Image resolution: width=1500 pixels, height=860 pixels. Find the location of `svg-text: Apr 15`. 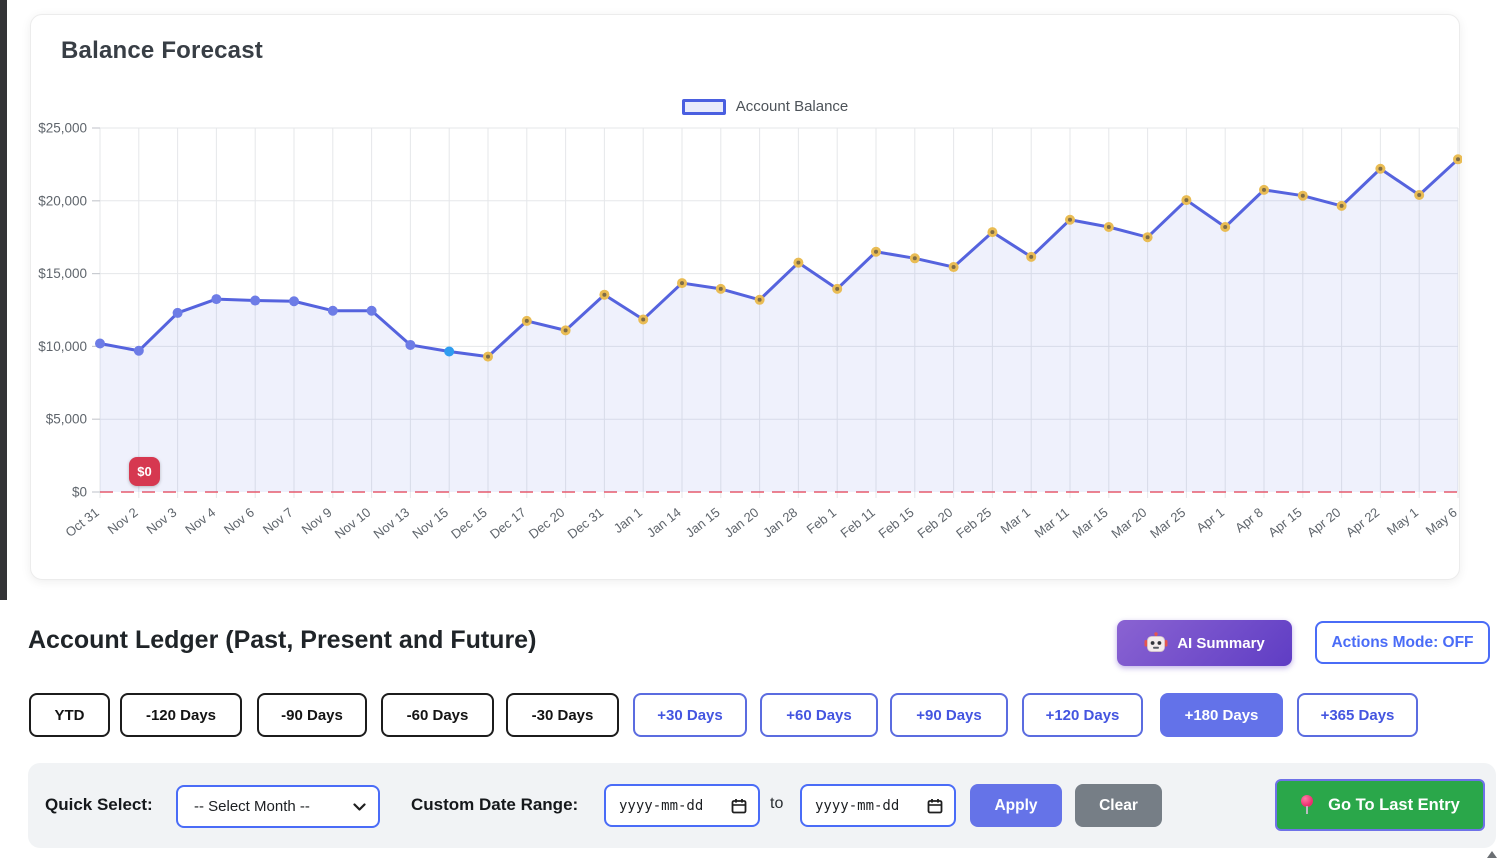

svg-text: Apr 15 is located at coordinates (1284, 522).